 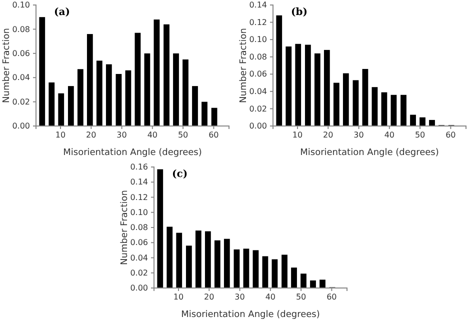 I want to click on y-tick-label: 0.16, so click(x=139, y=167).